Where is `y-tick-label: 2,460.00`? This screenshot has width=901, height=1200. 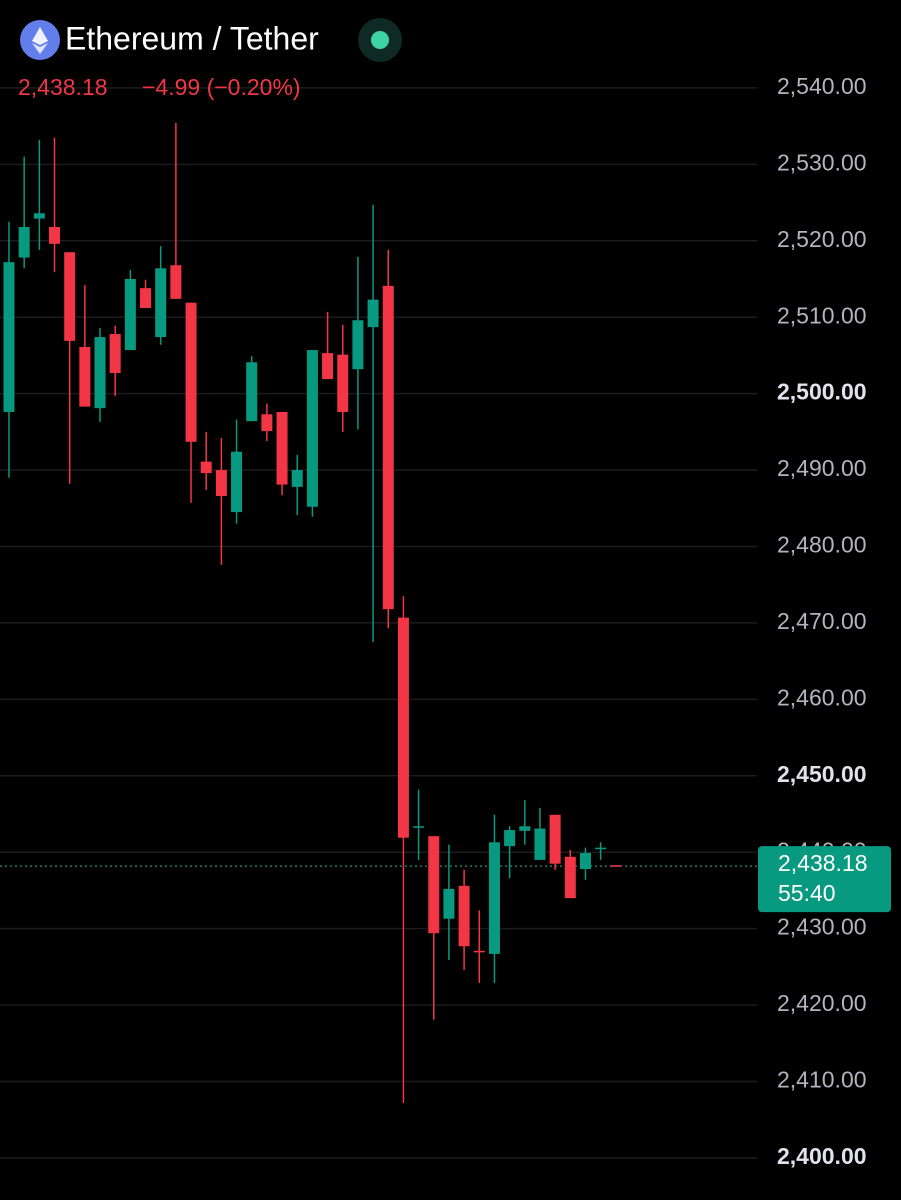
y-tick-label: 2,460.00 is located at coordinates (822, 697).